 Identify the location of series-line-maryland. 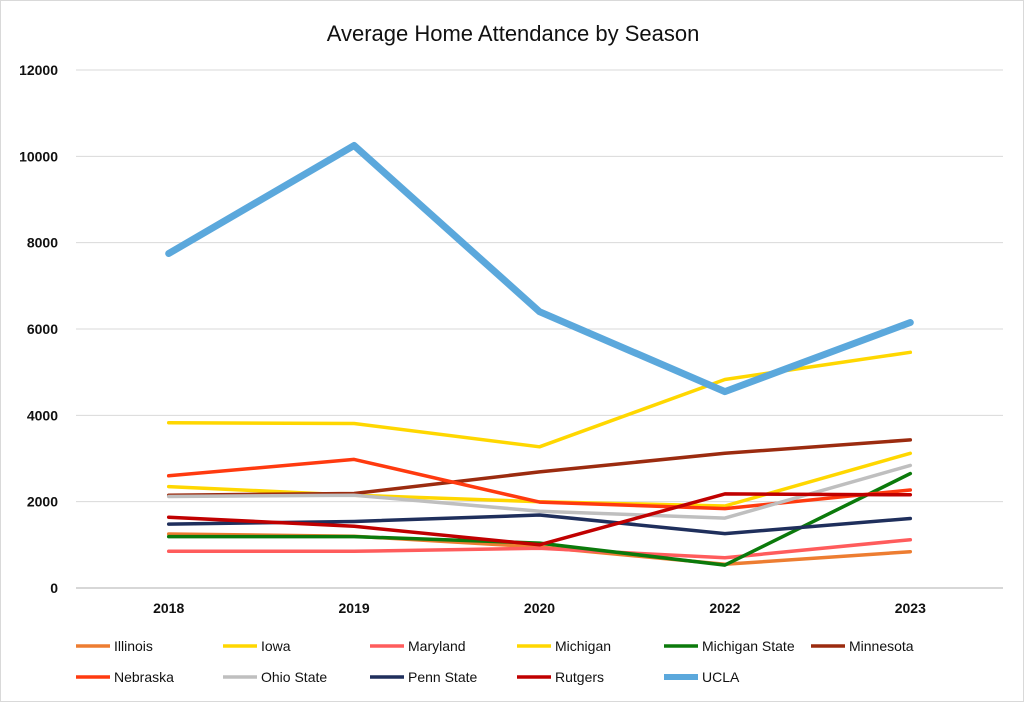
(539, 548).